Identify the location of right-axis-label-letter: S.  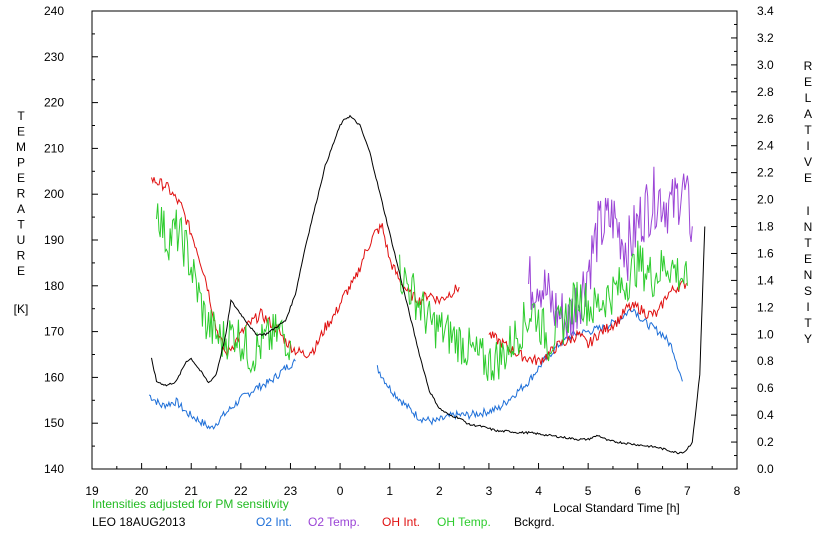
(808, 291).